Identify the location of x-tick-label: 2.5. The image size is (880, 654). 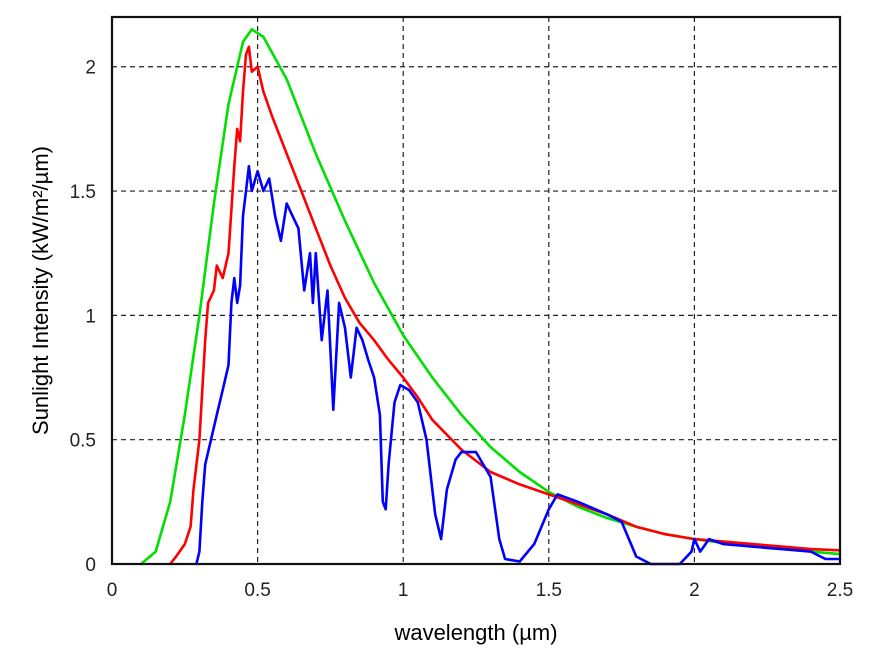
(840, 590).